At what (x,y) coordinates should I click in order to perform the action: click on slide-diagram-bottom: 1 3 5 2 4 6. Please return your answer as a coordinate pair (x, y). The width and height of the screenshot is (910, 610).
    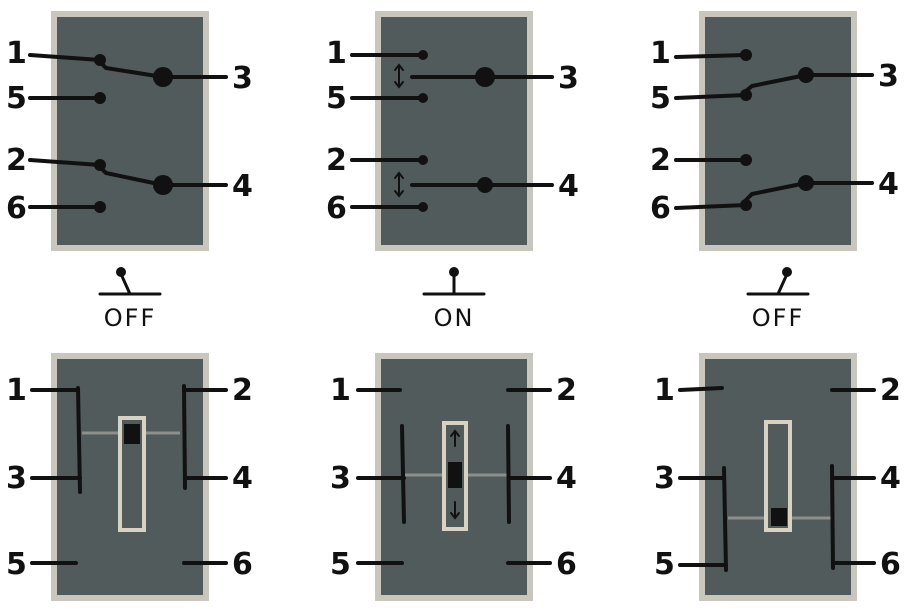
    Looking at the image, I should click on (777, 477).